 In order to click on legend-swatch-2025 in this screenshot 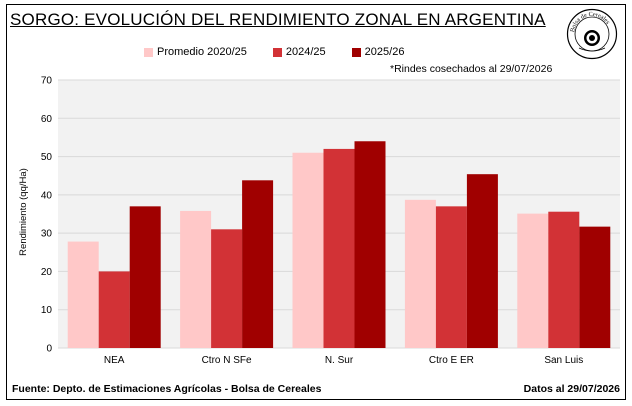, I will do `click(356, 52)`.